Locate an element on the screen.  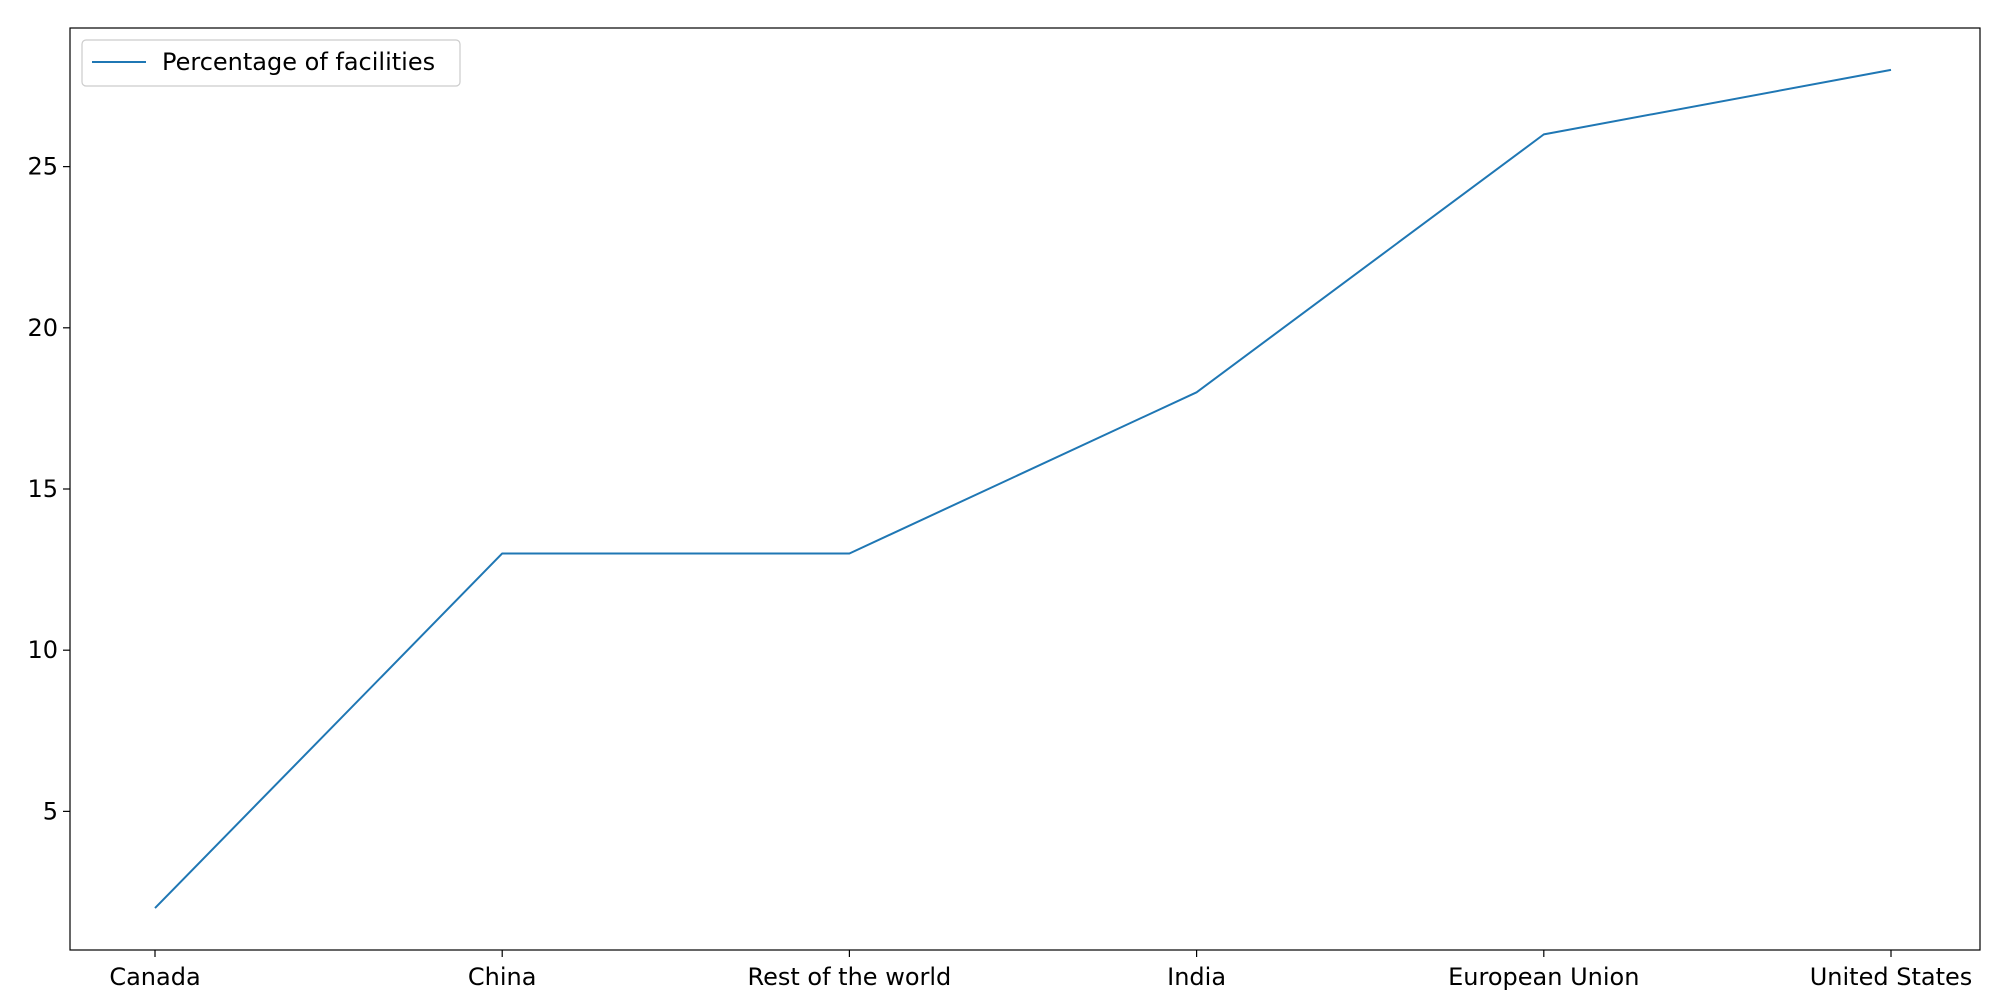
y-tick-label: 15 is located at coordinates (42, 489).